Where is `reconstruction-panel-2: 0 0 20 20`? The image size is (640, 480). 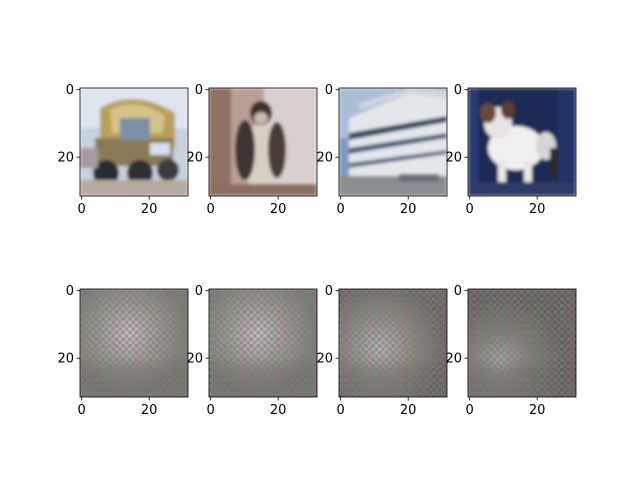
reconstruction-panel-2: 0 0 20 20 is located at coordinates (252, 351).